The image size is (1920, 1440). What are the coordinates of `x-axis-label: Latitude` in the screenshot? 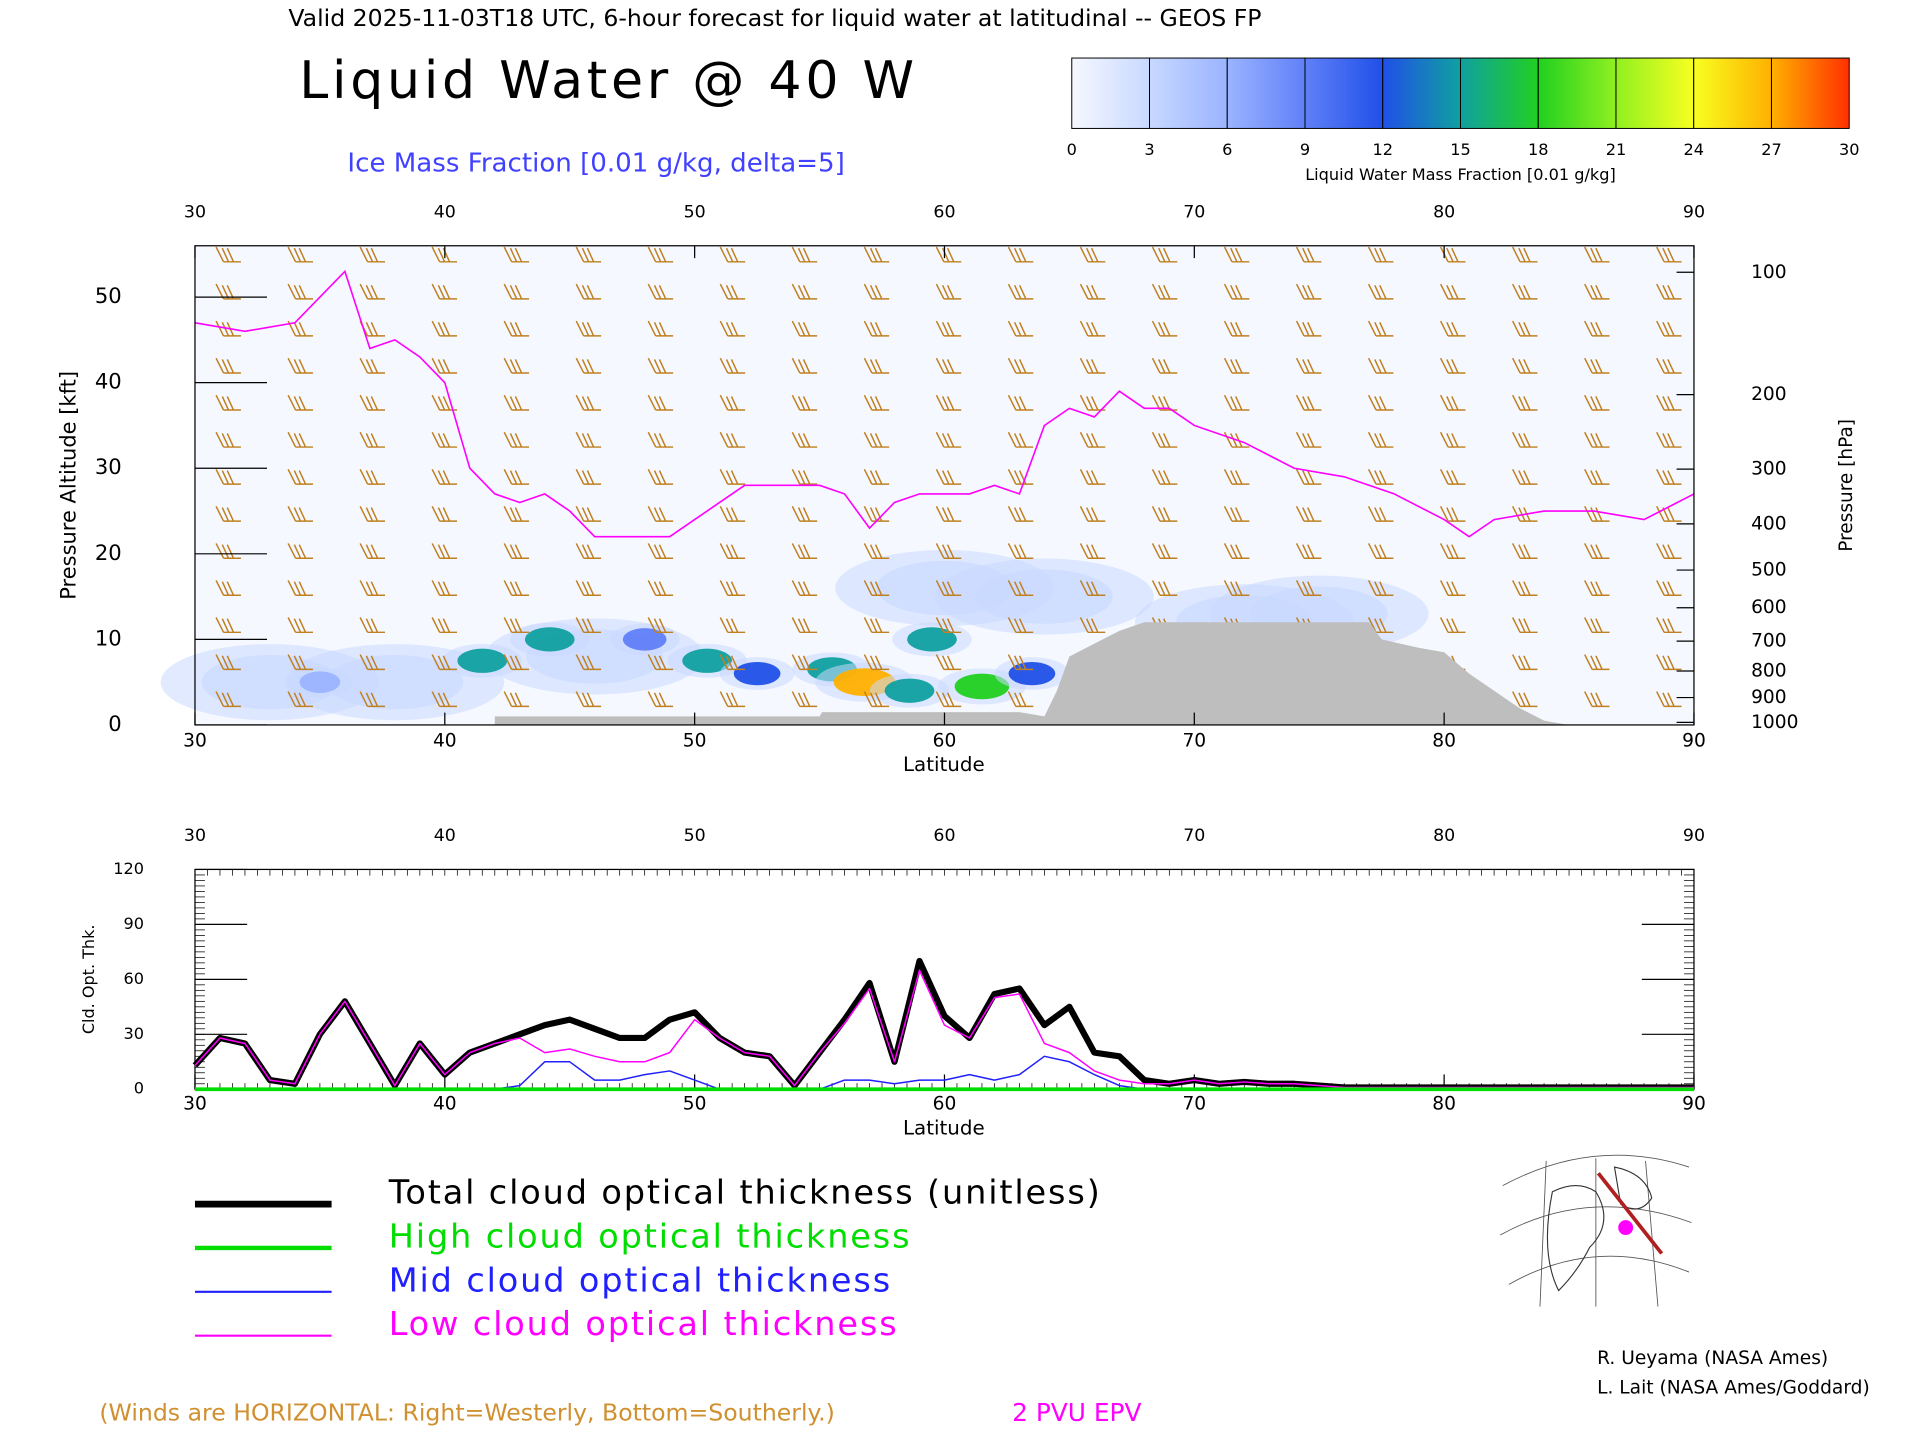 It's located at (944, 764).